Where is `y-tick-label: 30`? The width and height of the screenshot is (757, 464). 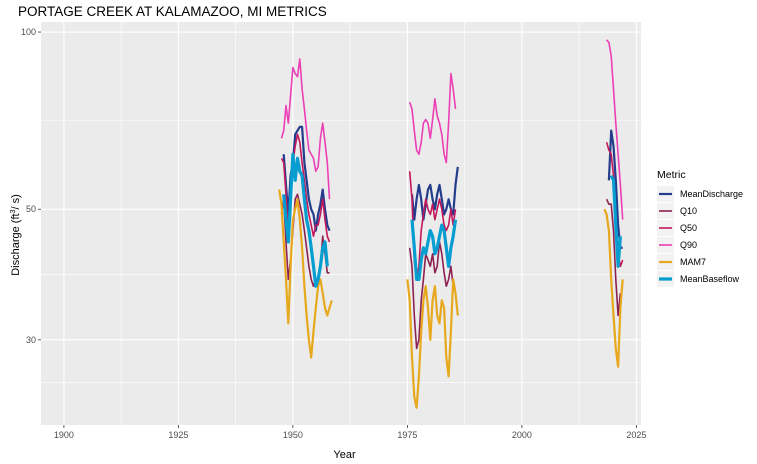 y-tick-label: 30 is located at coordinates (31, 340).